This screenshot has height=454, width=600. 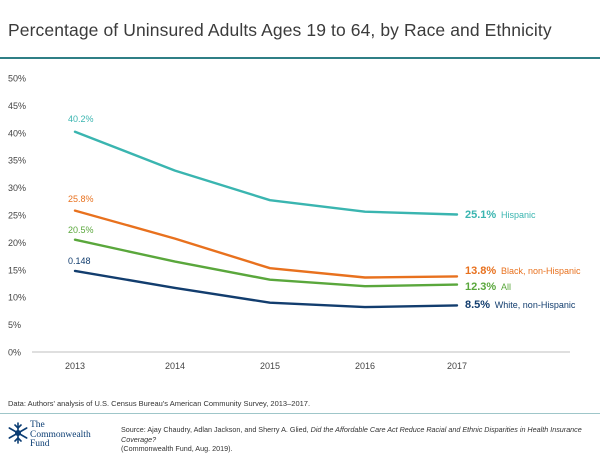 I want to click on series-name-label: Hispanic, so click(x=518, y=215).